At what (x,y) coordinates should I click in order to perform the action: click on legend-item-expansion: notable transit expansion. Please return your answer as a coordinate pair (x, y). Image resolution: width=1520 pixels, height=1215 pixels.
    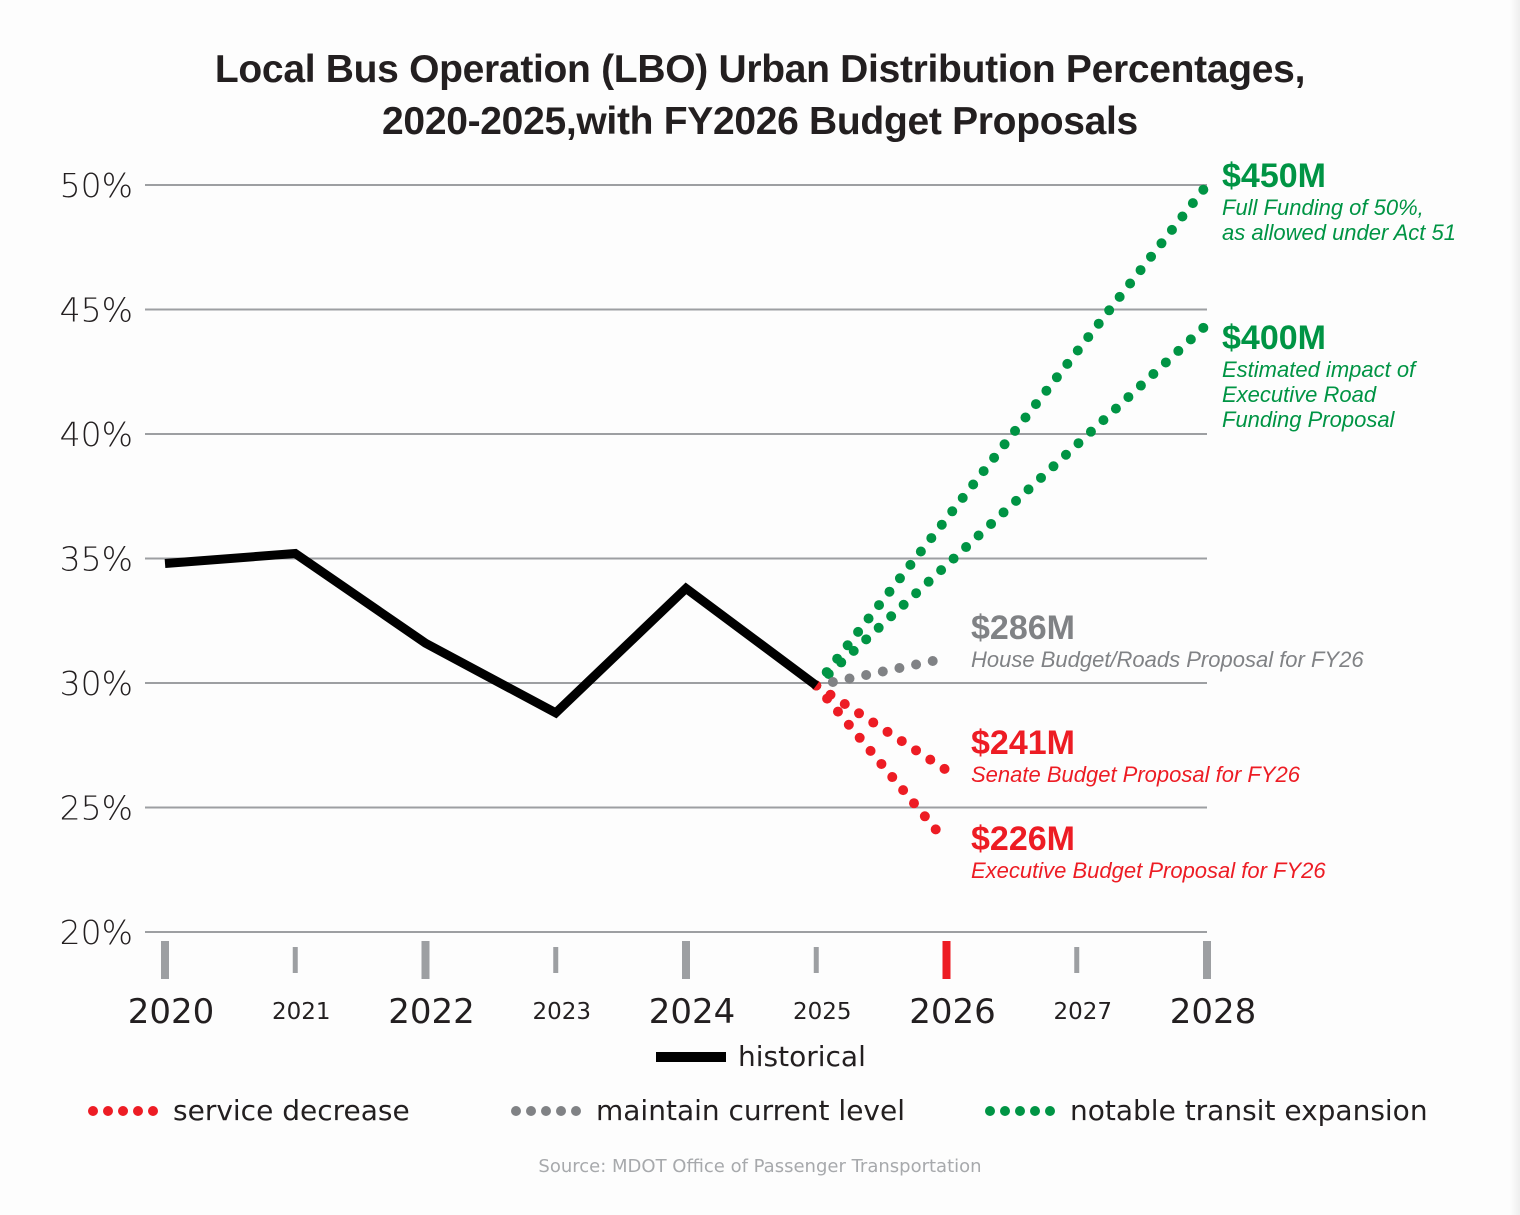
    Looking at the image, I should click on (1206, 1110).